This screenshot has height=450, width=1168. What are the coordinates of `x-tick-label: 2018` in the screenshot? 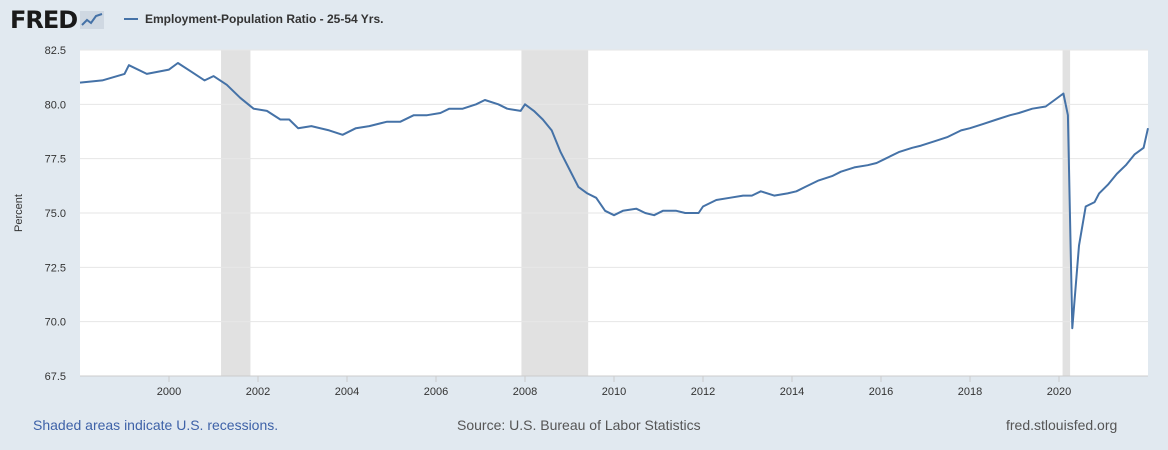 It's located at (970, 392).